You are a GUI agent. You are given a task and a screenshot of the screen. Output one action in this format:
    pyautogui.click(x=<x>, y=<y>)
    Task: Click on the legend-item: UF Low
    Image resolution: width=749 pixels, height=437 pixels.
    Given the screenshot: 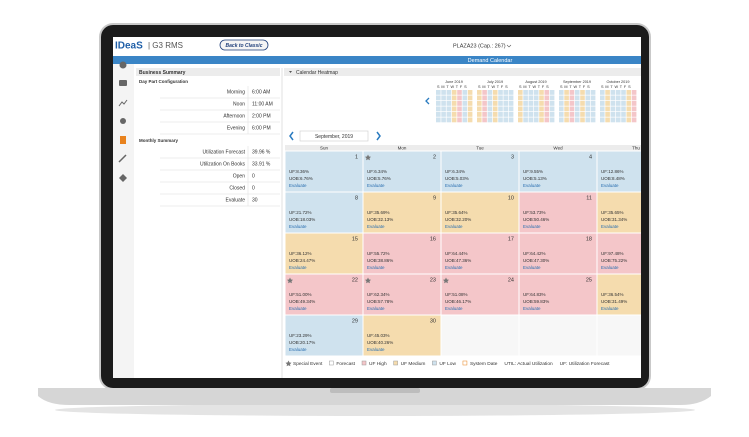 What is the action you would take?
    pyautogui.click(x=447, y=364)
    